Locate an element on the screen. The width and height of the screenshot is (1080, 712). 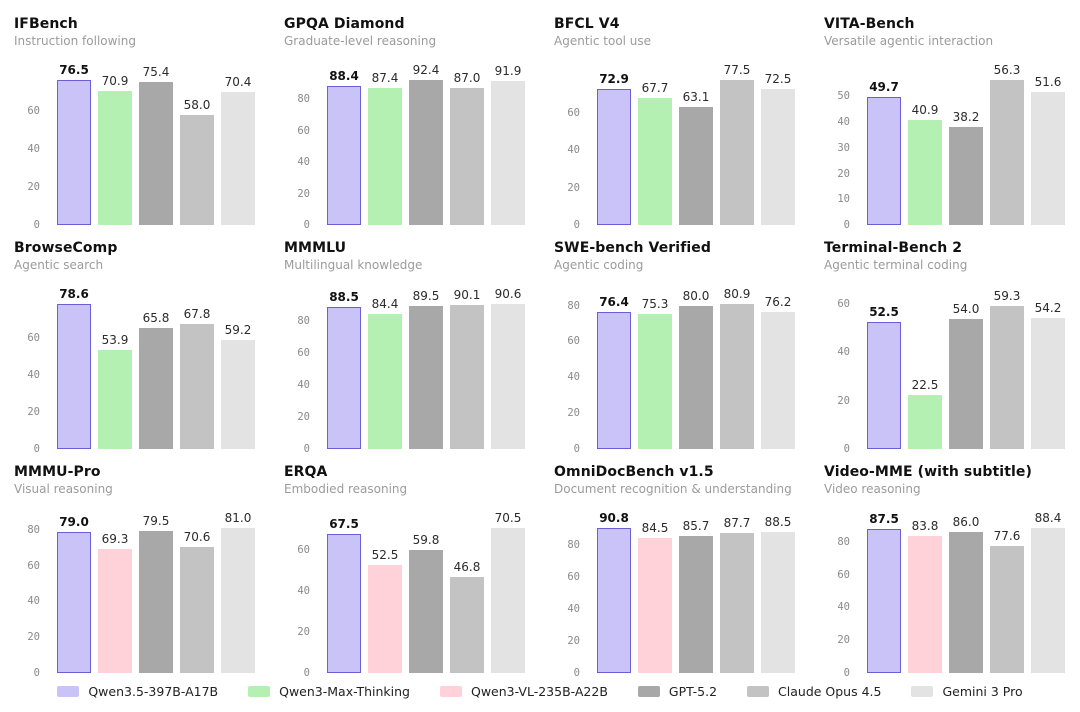
bar-value-label: 90.8 is located at coordinates (614, 518).